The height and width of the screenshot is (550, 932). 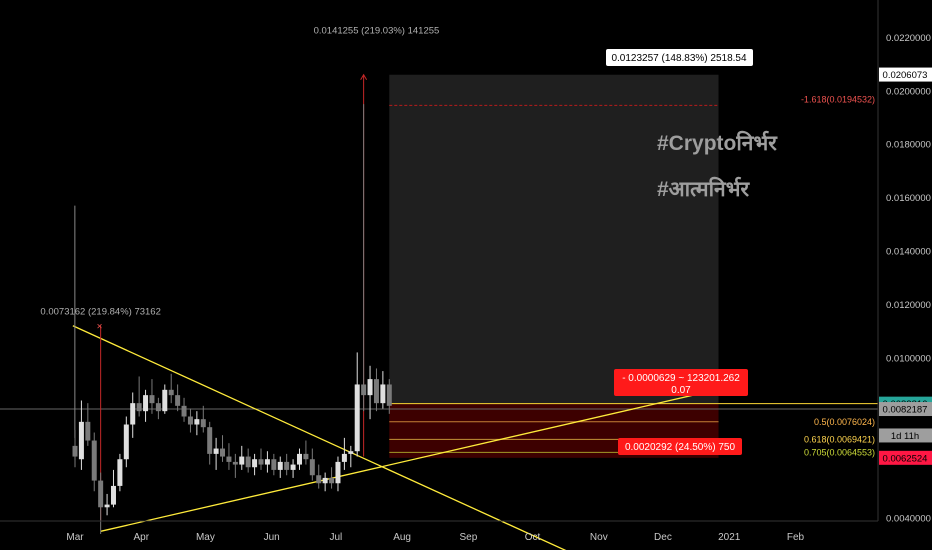 I want to click on drawdown-label-bg, so click(x=680, y=446).